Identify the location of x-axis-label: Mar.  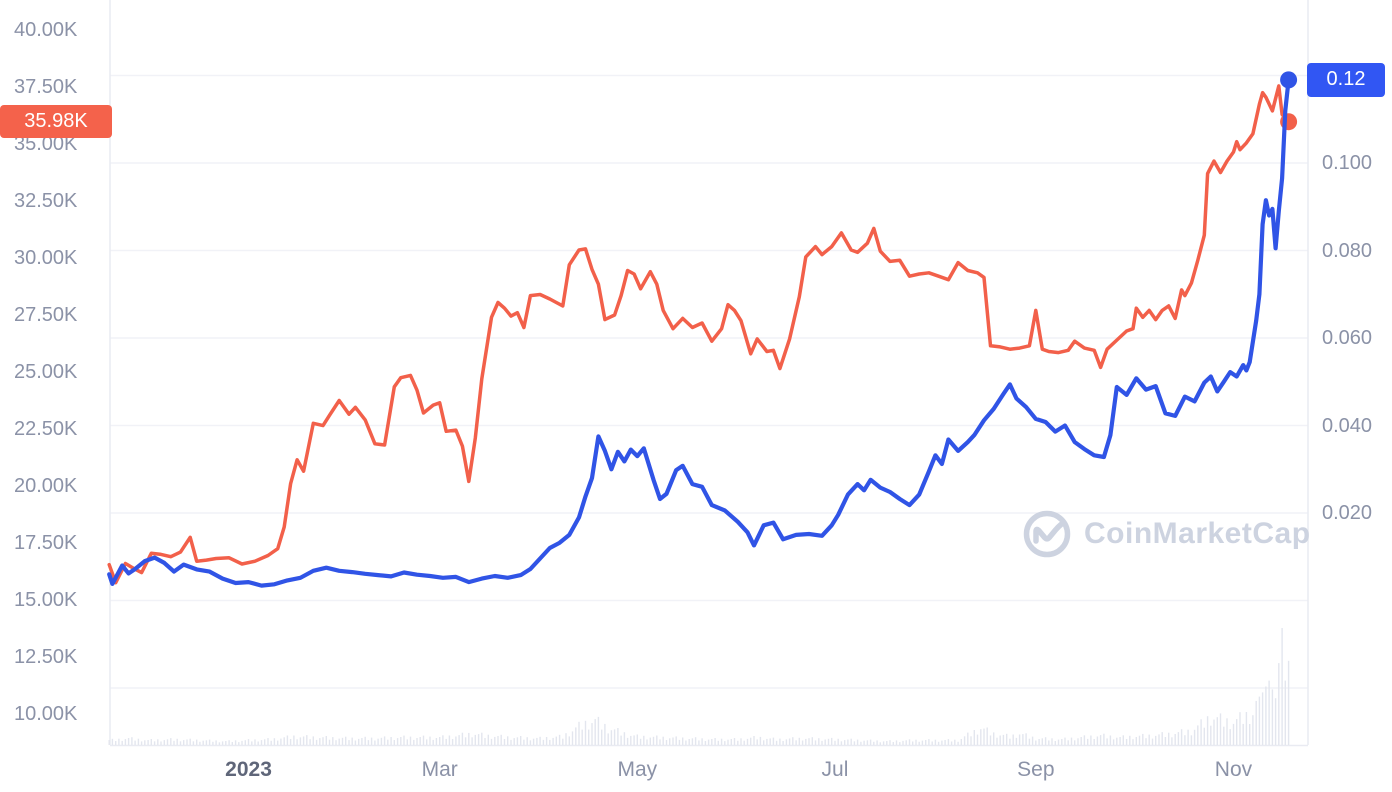
(439, 769).